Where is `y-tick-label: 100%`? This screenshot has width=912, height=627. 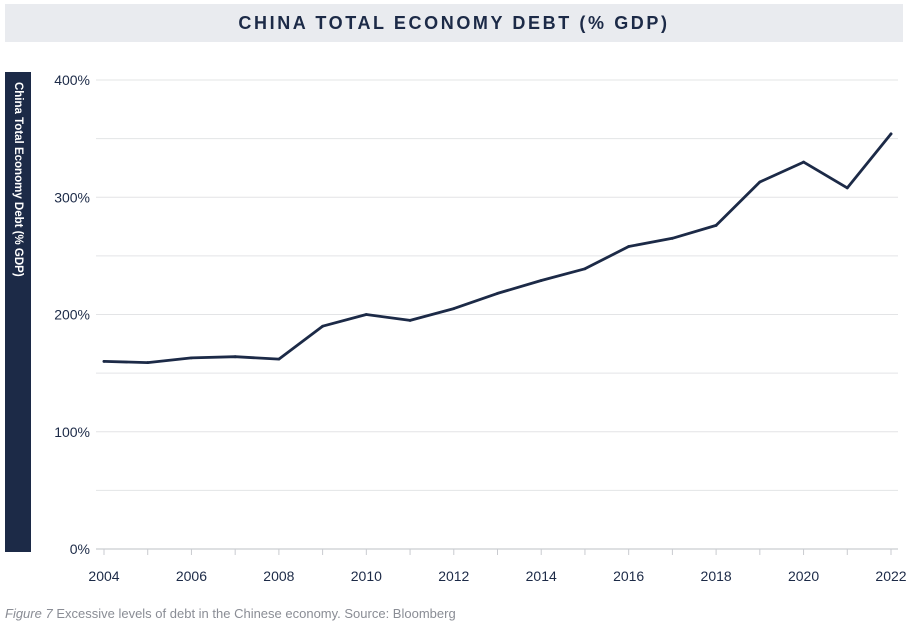 y-tick-label: 100% is located at coordinates (72, 432).